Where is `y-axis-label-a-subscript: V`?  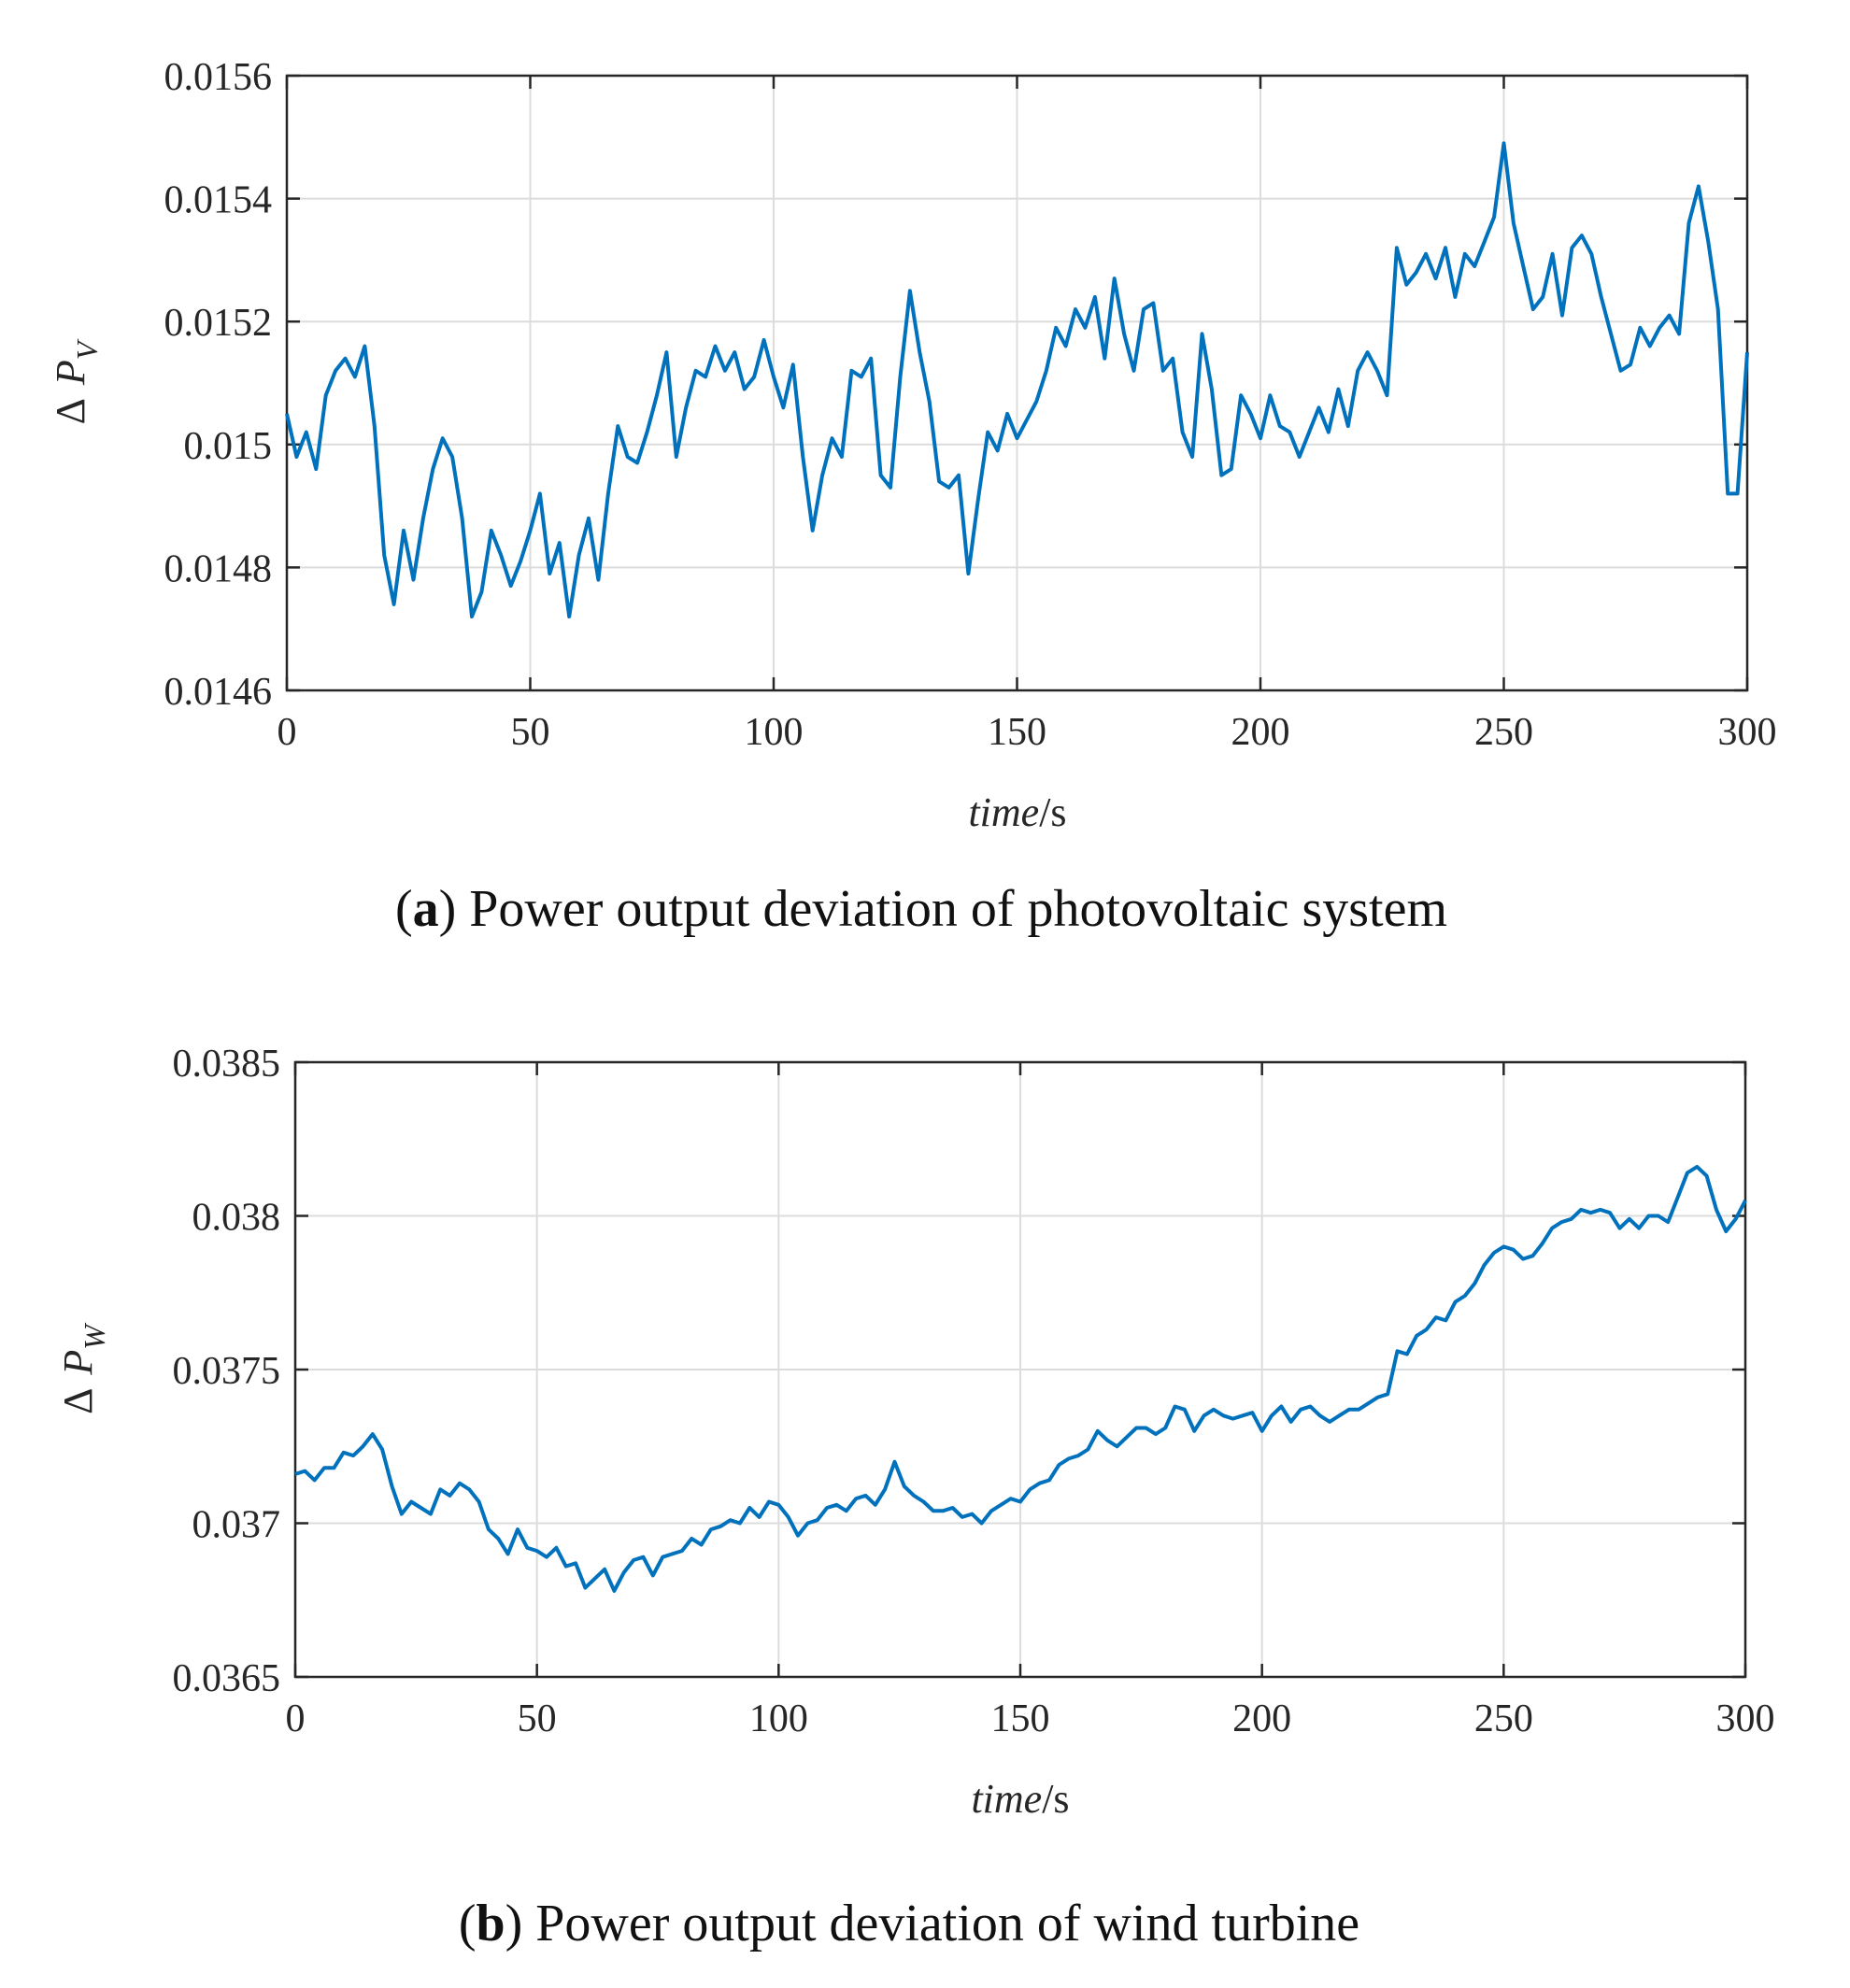 y-axis-label-a-subscript: V is located at coordinates (87, 349).